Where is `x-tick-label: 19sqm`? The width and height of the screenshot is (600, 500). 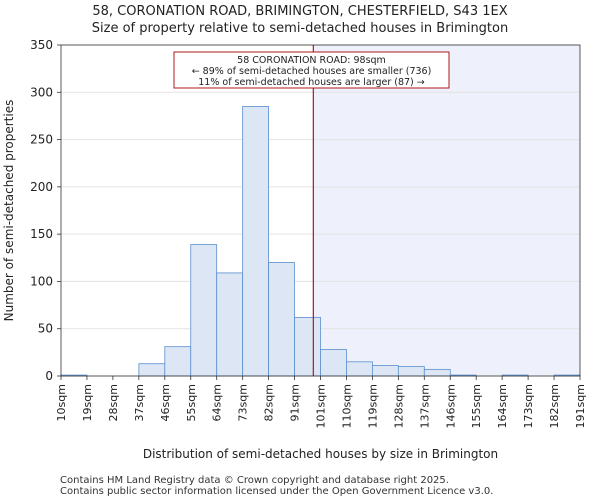 x-tick-label: 19sqm is located at coordinates (87, 402).